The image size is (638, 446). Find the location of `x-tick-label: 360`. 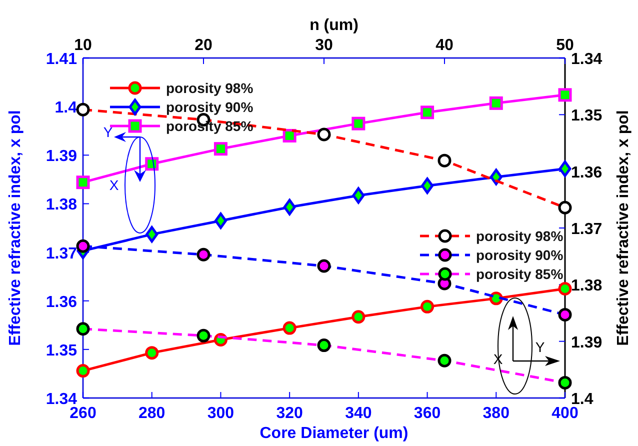

x-tick-label: 360 is located at coordinates (427, 413).